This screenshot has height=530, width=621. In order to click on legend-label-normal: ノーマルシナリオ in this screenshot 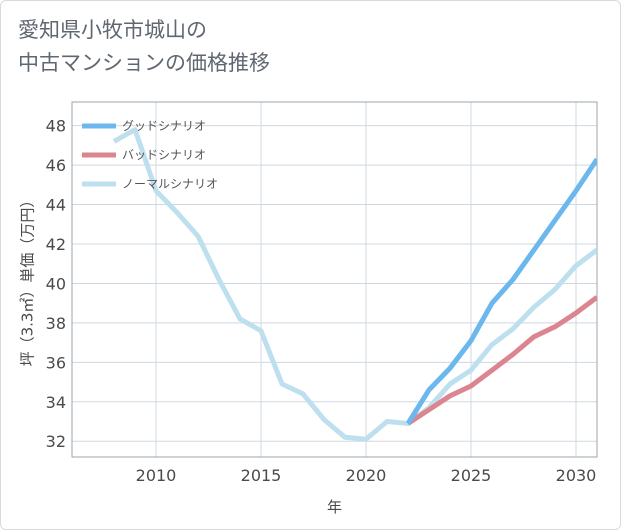, I will do `click(170, 184)`.